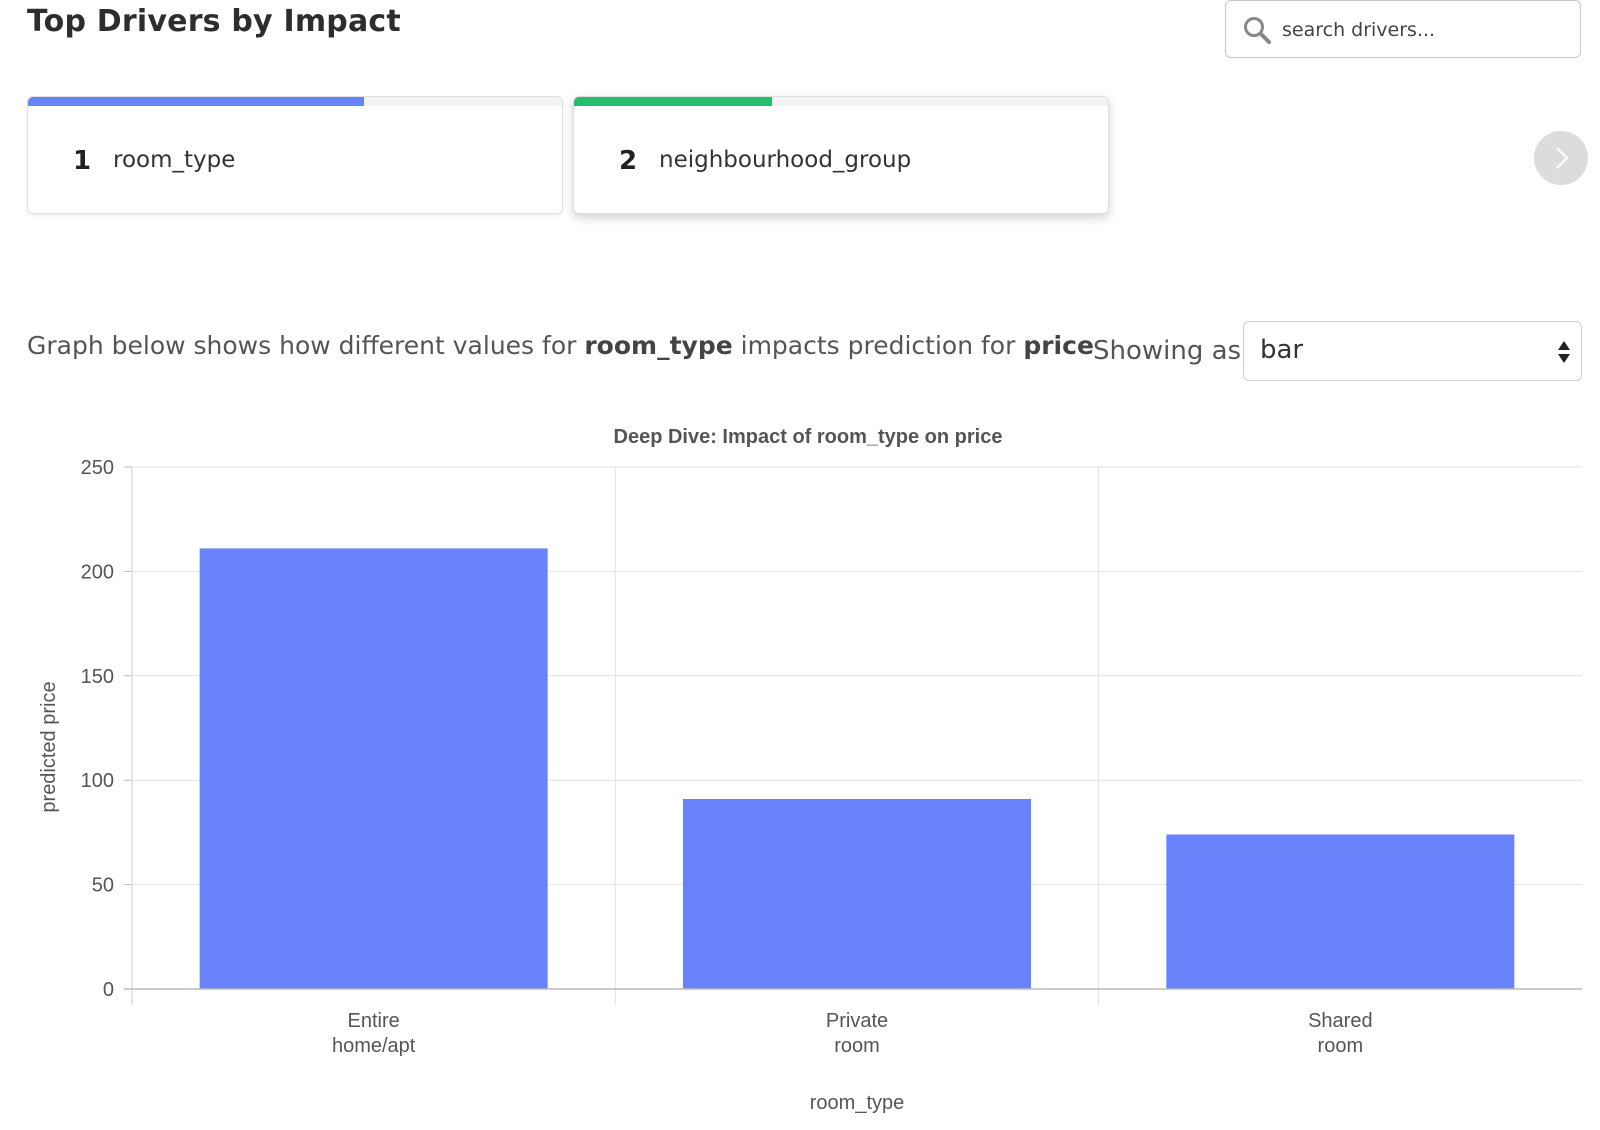 The image size is (1600, 1130). What do you see at coordinates (1340, 1021) in the screenshot?
I see `x-tick-label: Shared` at bounding box center [1340, 1021].